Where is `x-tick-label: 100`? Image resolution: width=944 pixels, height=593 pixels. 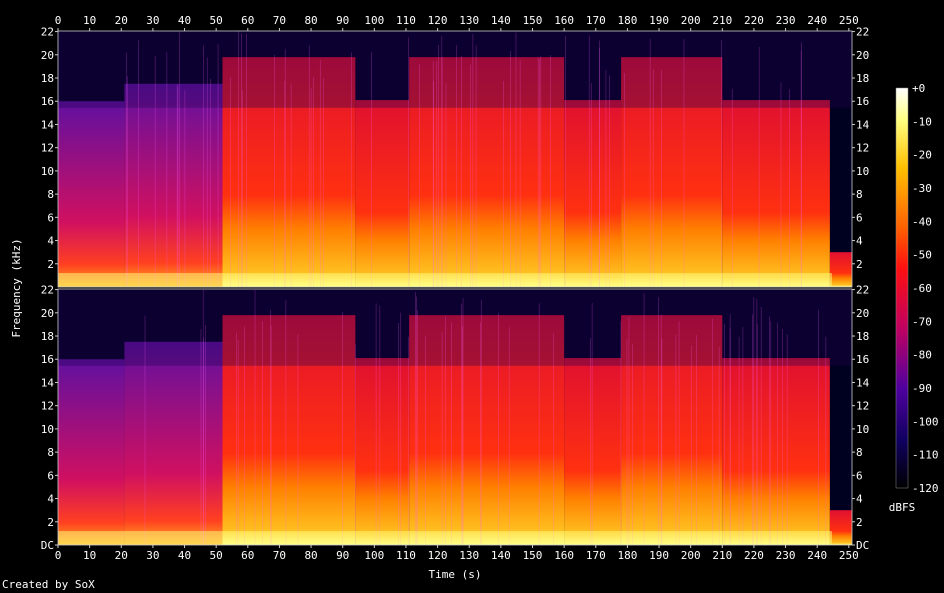 x-tick-label: 100 is located at coordinates (374, 555).